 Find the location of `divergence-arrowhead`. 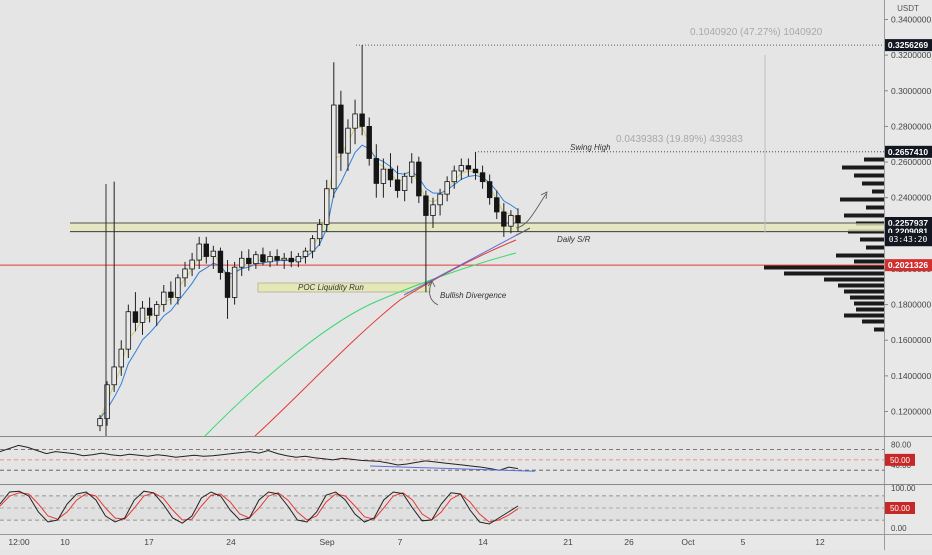

divergence-arrowhead is located at coordinates (431, 284).